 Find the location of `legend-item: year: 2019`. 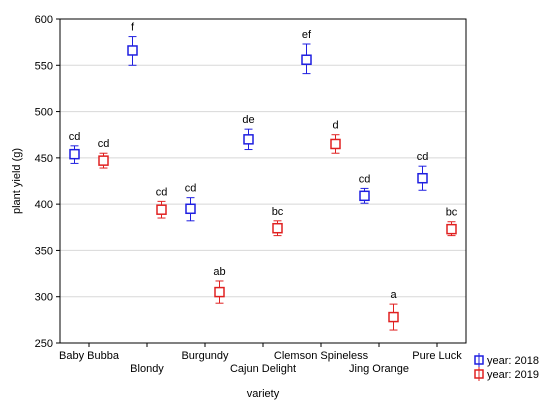

legend-item: year: 2019 is located at coordinates (506, 374).